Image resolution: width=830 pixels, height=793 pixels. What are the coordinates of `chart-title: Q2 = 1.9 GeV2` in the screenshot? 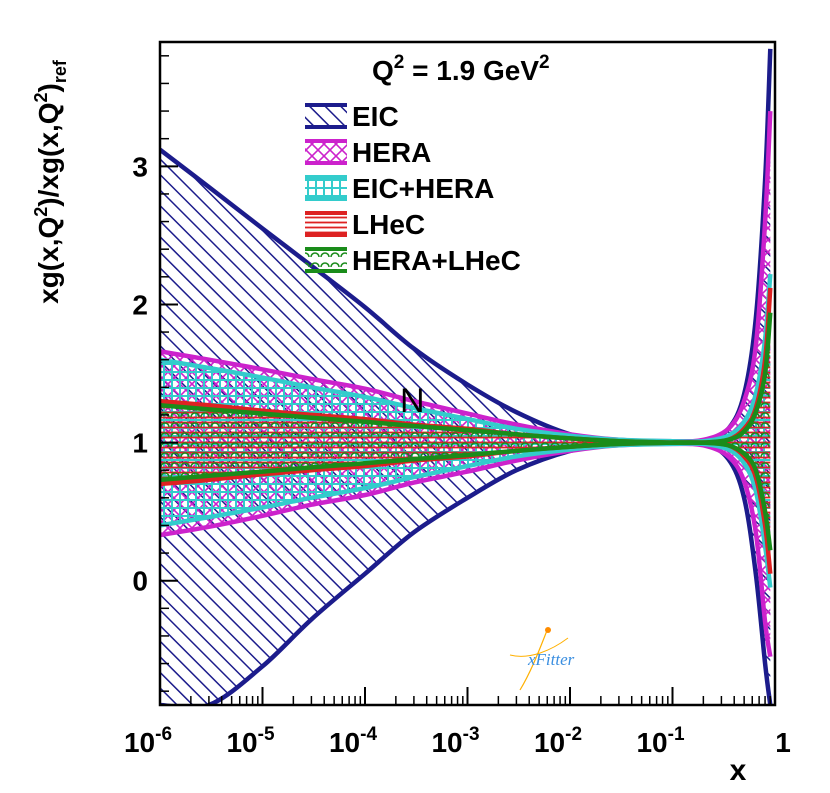 It's located at (461, 69).